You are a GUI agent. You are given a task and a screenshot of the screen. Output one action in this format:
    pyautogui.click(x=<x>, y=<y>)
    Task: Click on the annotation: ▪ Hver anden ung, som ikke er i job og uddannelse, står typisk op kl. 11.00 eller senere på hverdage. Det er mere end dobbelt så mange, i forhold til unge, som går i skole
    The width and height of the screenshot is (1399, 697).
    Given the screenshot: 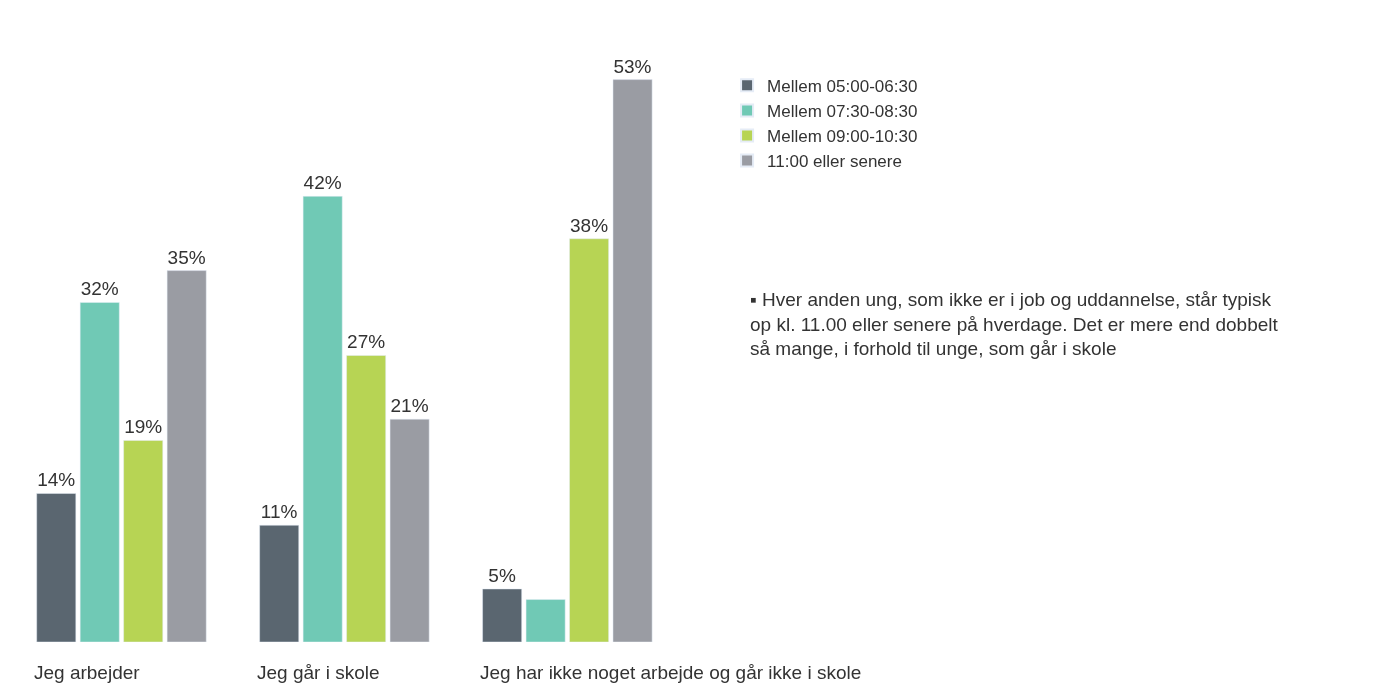 What is the action you would take?
    pyautogui.click(x=1014, y=324)
    